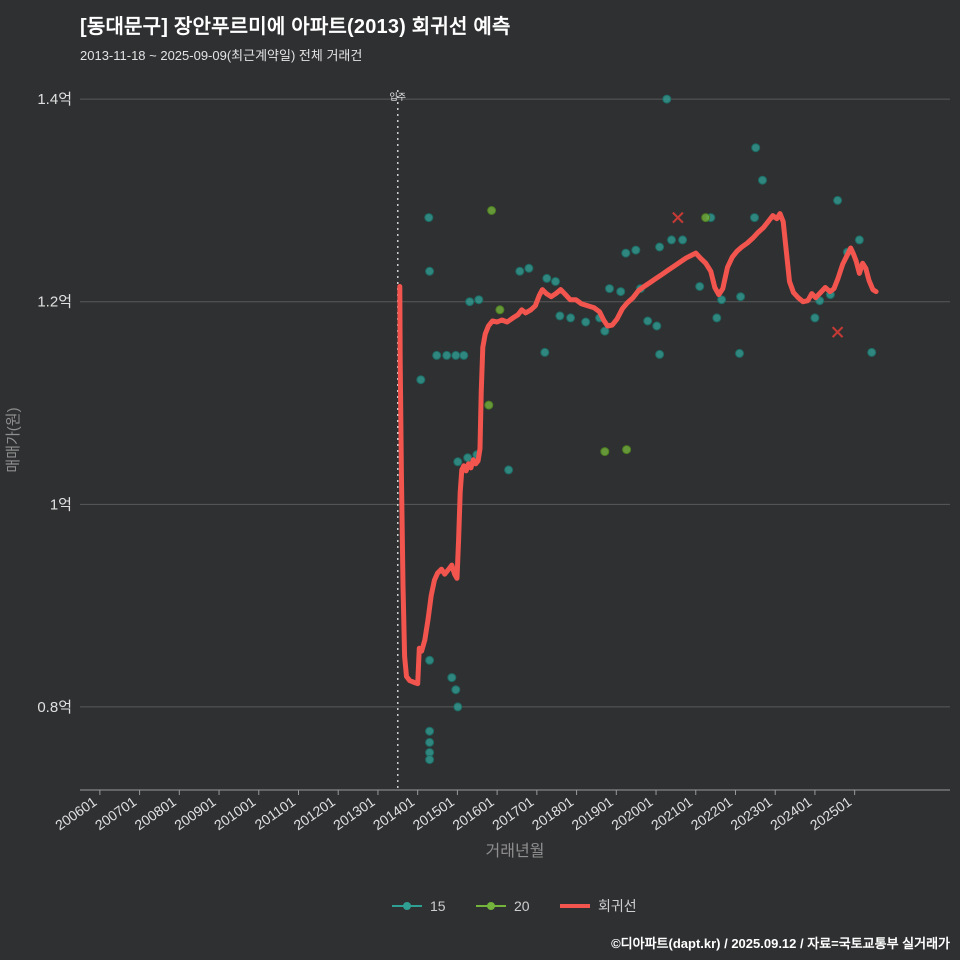 The height and width of the screenshot is (960, 960). I want to click on x-tick-label: 201301, so click(354, 813).